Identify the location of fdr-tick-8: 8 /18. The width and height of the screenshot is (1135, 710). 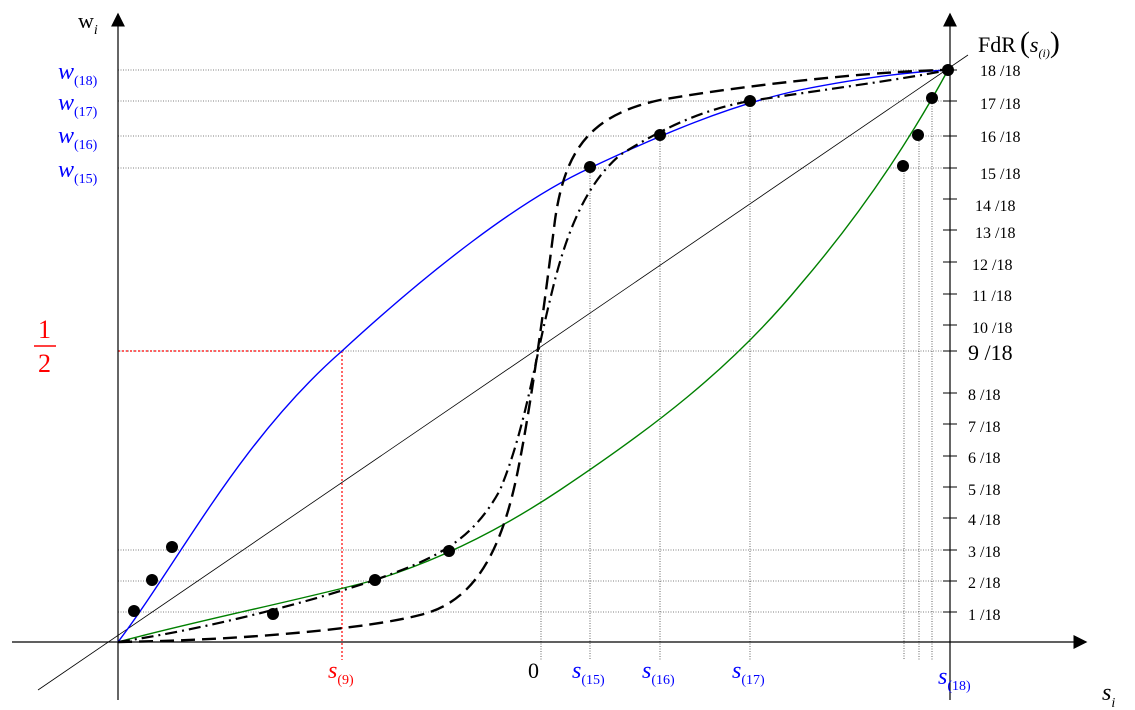
(984, 395).